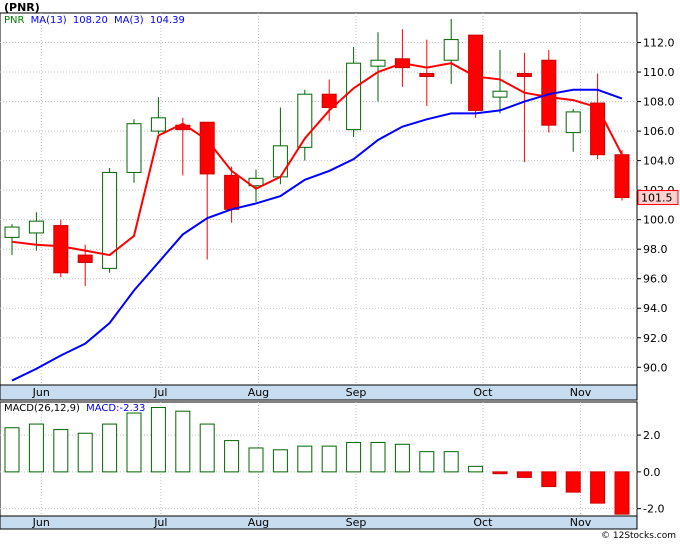 The width and height of the screenshot is (680, 546). What do you see at coordinates (41, 392) in the screenshot?
I see `price-x-tick-label: Jun` at bounding box center [41, 392].